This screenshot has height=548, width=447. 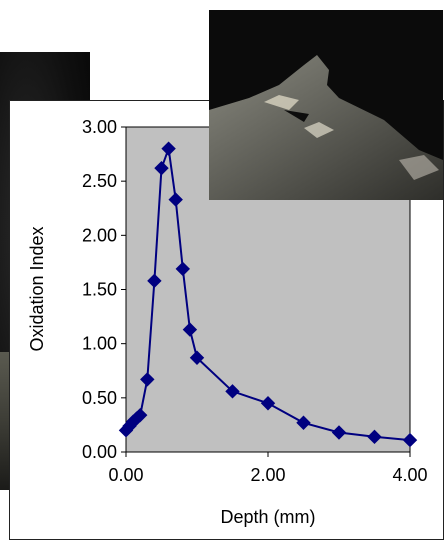 I want to click on x-tick-label: 0.00, so click(x=125, y=475).